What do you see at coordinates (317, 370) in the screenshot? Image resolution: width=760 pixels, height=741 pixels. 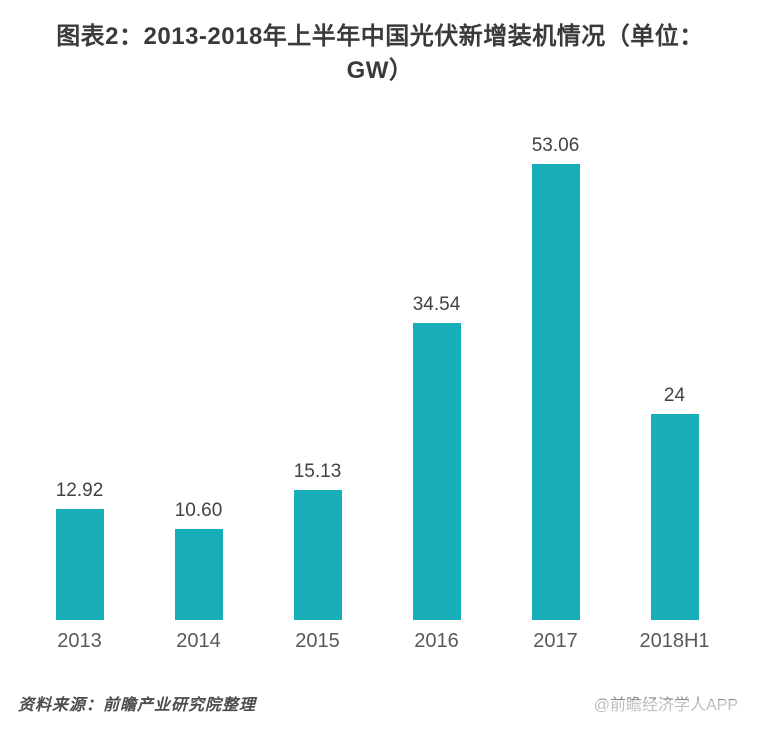 I see `bar-column: 15.13` at bounding box center [317, 370].